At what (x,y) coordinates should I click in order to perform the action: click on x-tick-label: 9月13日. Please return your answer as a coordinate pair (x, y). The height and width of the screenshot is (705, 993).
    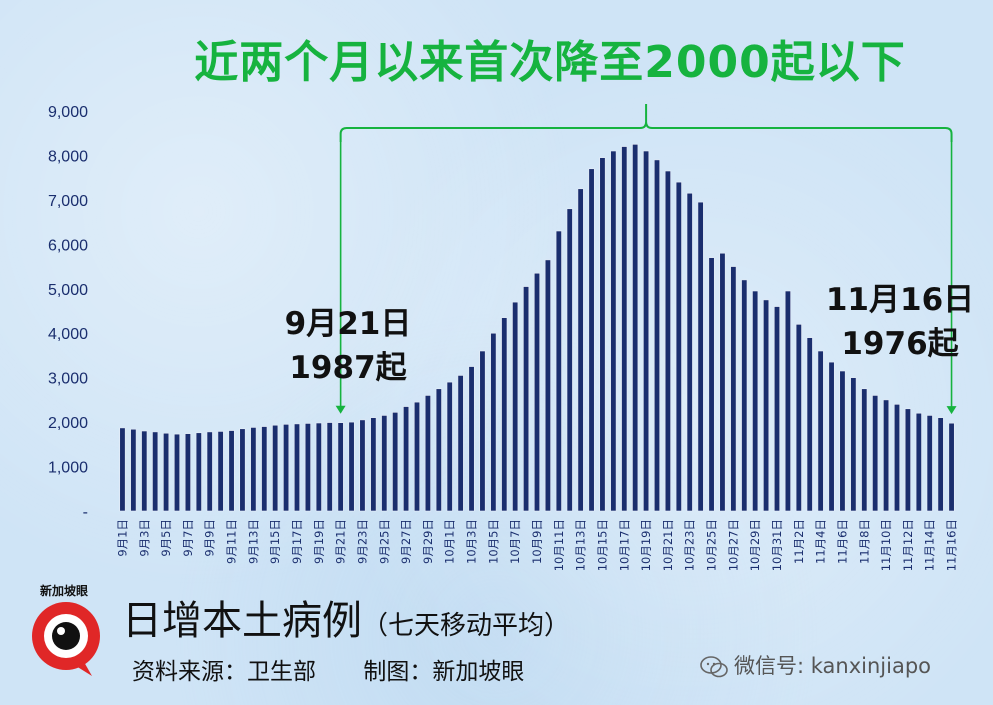
    Looking at the image, I should click on (253, 541).